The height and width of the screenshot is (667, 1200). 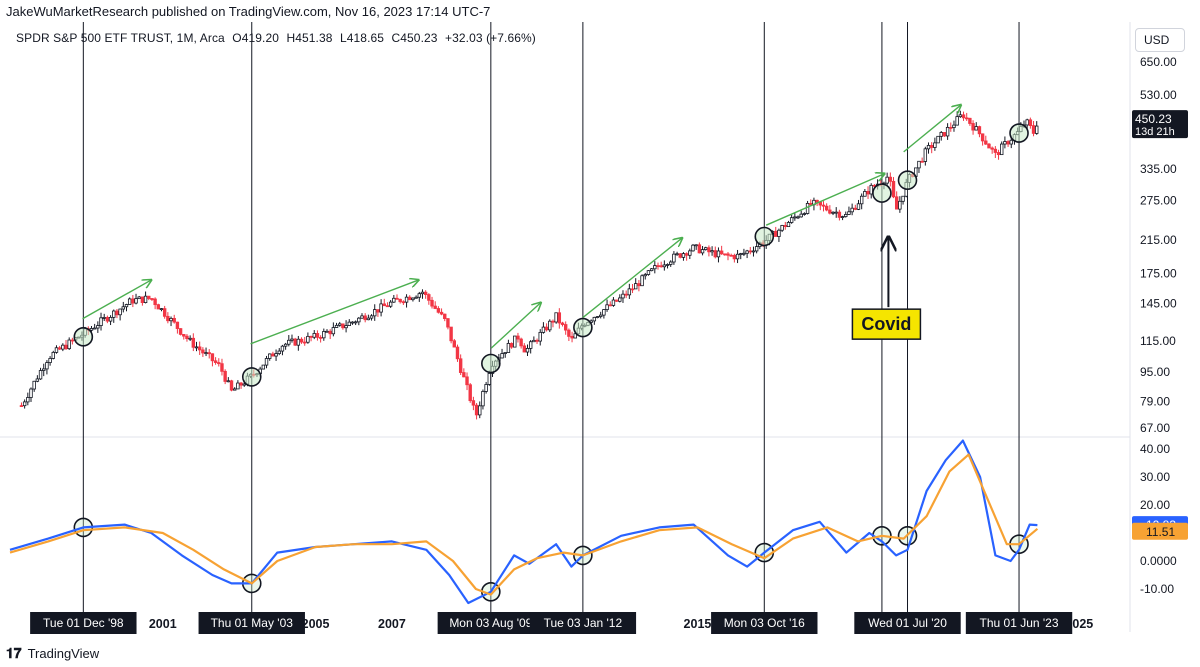 I want to click on macd-axis-tick-label: 0.0000, so click(x=1158, y=561).